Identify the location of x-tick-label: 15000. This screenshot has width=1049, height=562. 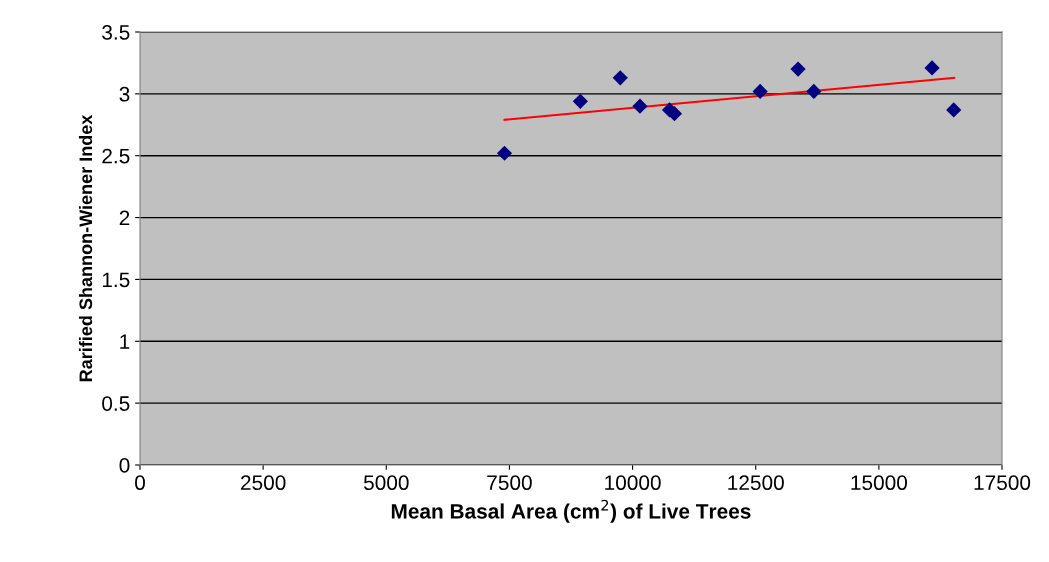
(879, 483).